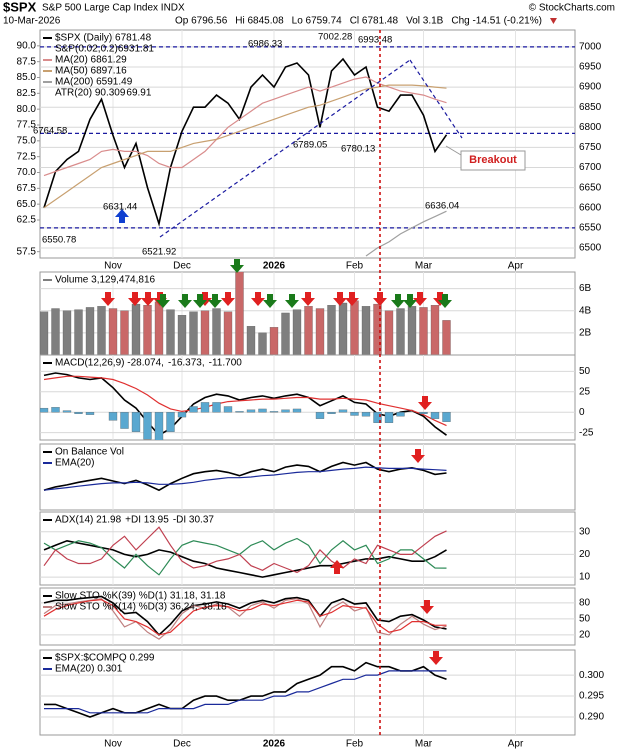 The height and width of the screenshot is (750, 620). I want to click on y2-tick-label: 72.5, so click(27, 156).